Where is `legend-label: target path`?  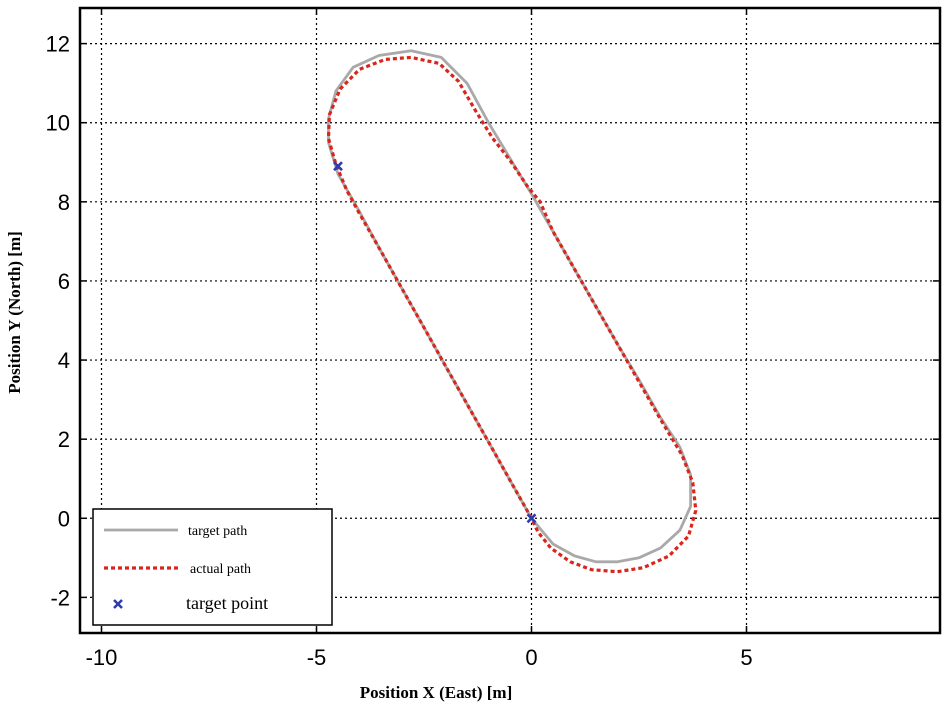 legend-label: target path is located at coordinates (217, 531).